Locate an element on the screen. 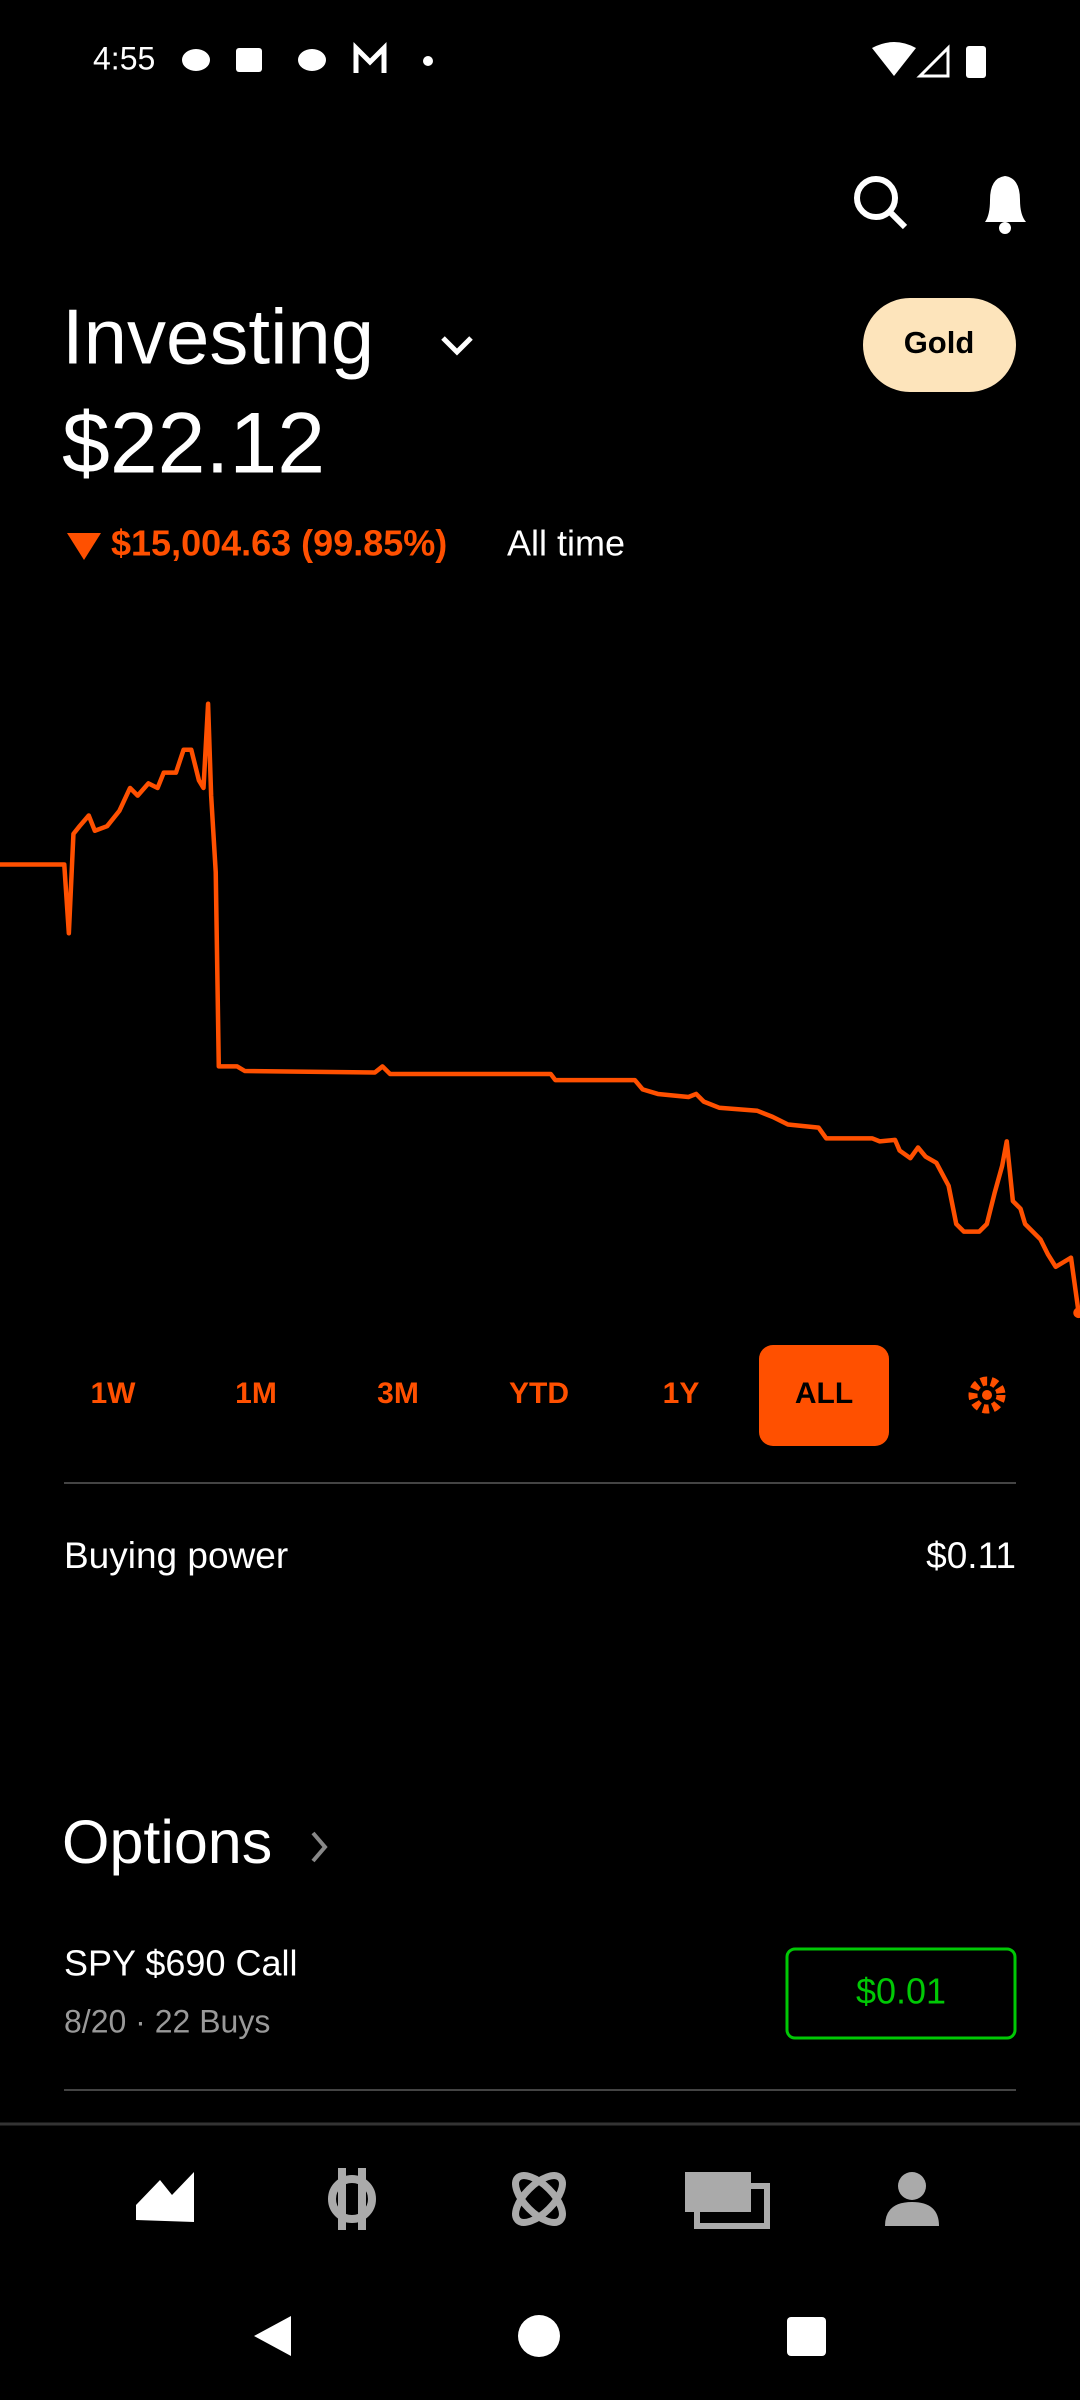  nav-investing is located at coordinates (165, 2197).